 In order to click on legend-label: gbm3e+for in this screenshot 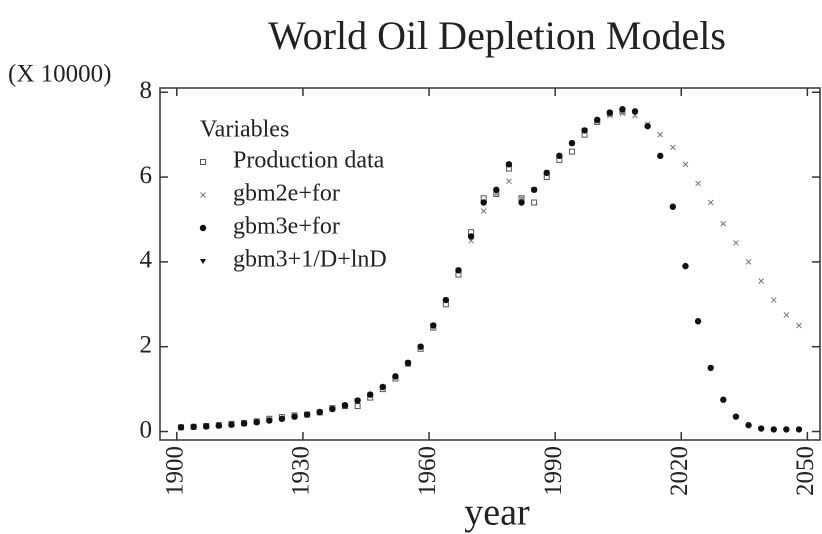, I will do `click(286, 227)`.